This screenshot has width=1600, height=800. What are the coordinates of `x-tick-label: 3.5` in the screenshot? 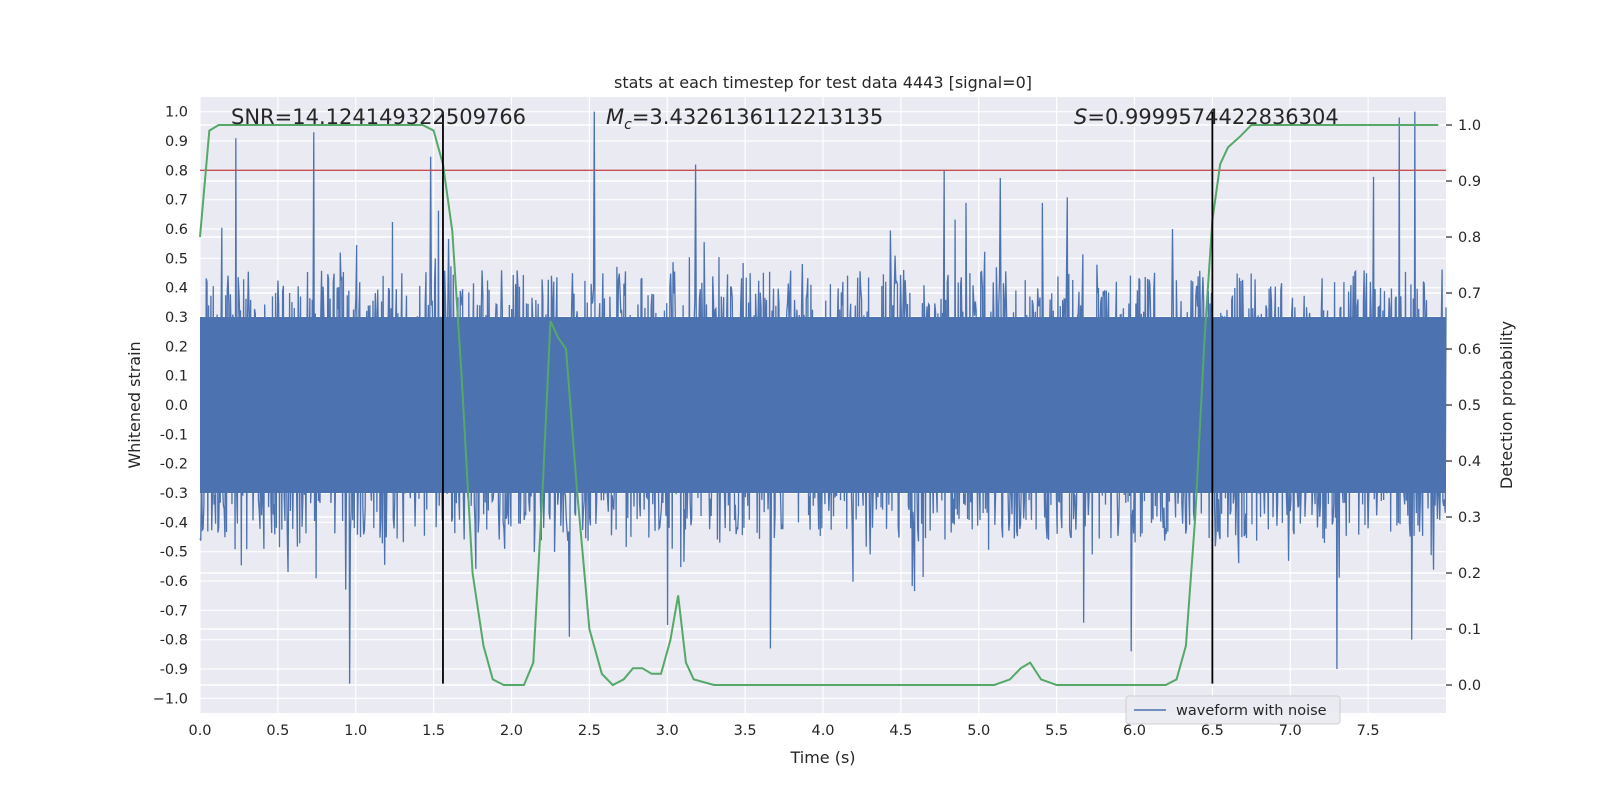 It's located at (745, 731).